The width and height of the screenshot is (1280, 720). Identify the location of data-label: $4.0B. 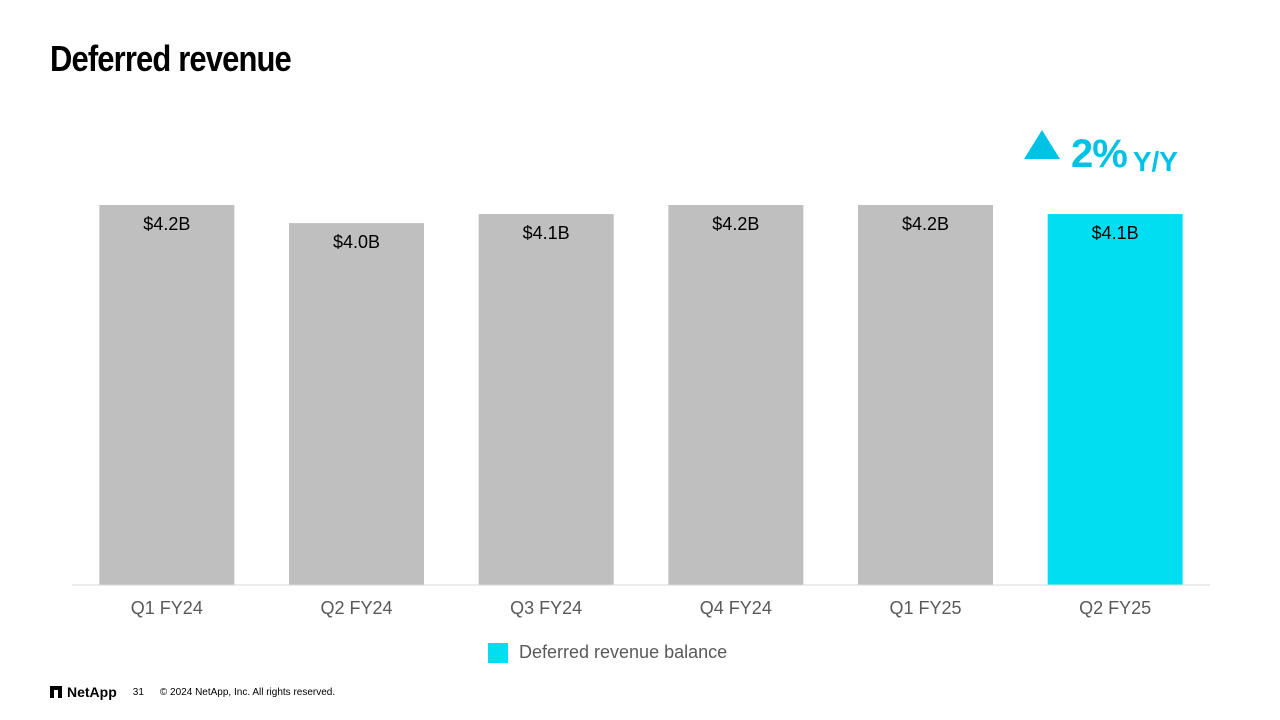
(356, 242).